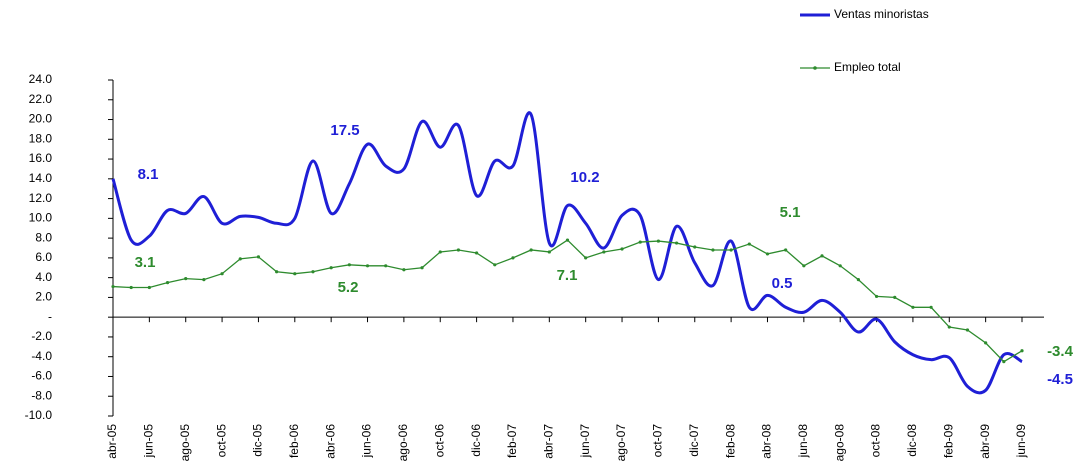  What do you see at coordinates (41, 138) in the screenshot?
I see `y-tick-label: 18.0` at bounding box center [41, 138].